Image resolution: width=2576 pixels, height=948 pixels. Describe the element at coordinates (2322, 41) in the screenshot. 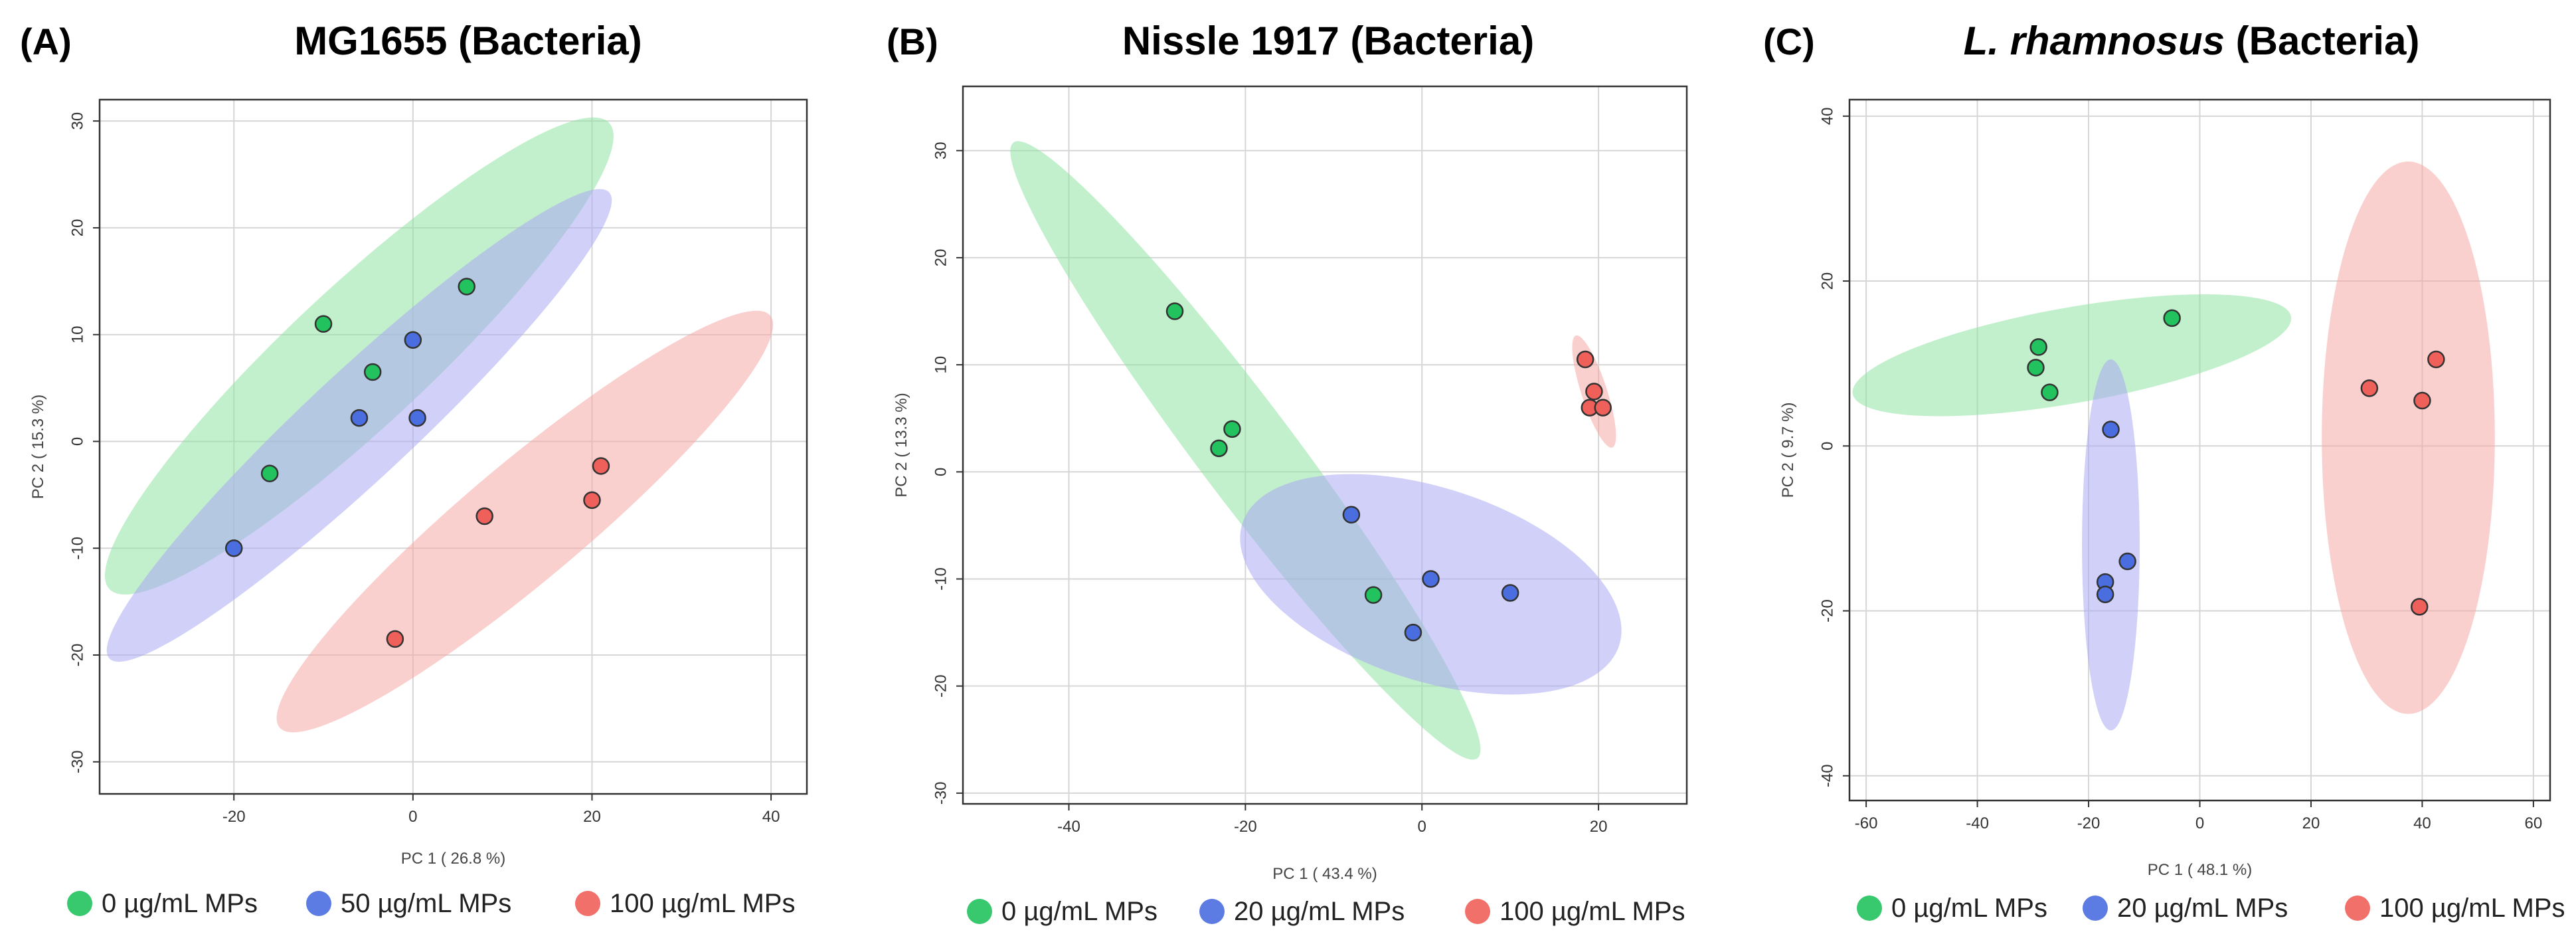

I see `chart-title-rest: (Bacteria)` at that location.